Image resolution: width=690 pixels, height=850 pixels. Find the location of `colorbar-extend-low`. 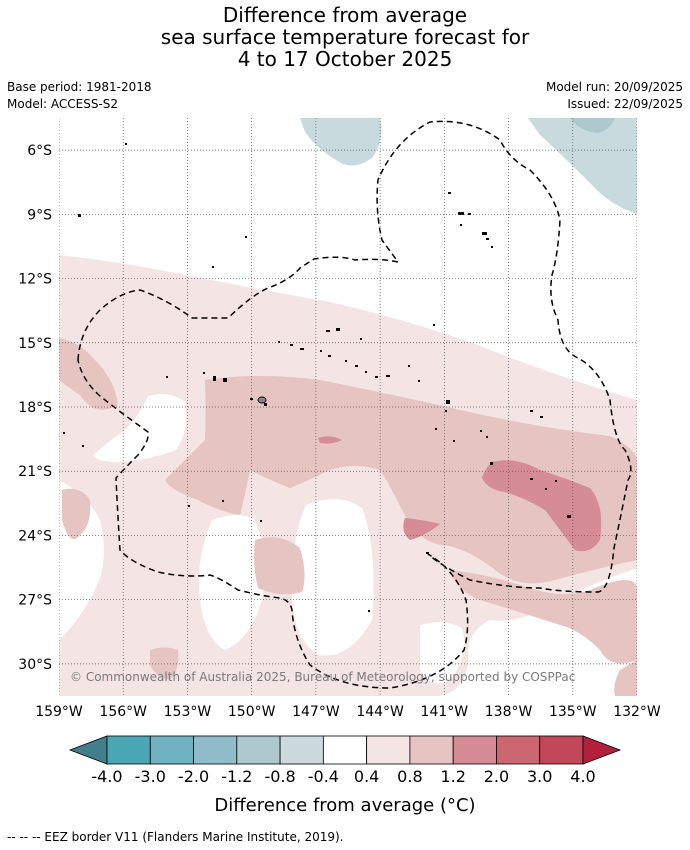

colorbar-extend-low is located at coordinates (88, 750).